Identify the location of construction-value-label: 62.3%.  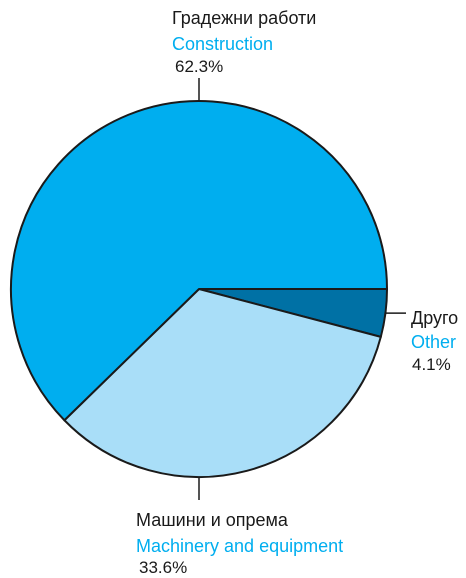
(199, 66).